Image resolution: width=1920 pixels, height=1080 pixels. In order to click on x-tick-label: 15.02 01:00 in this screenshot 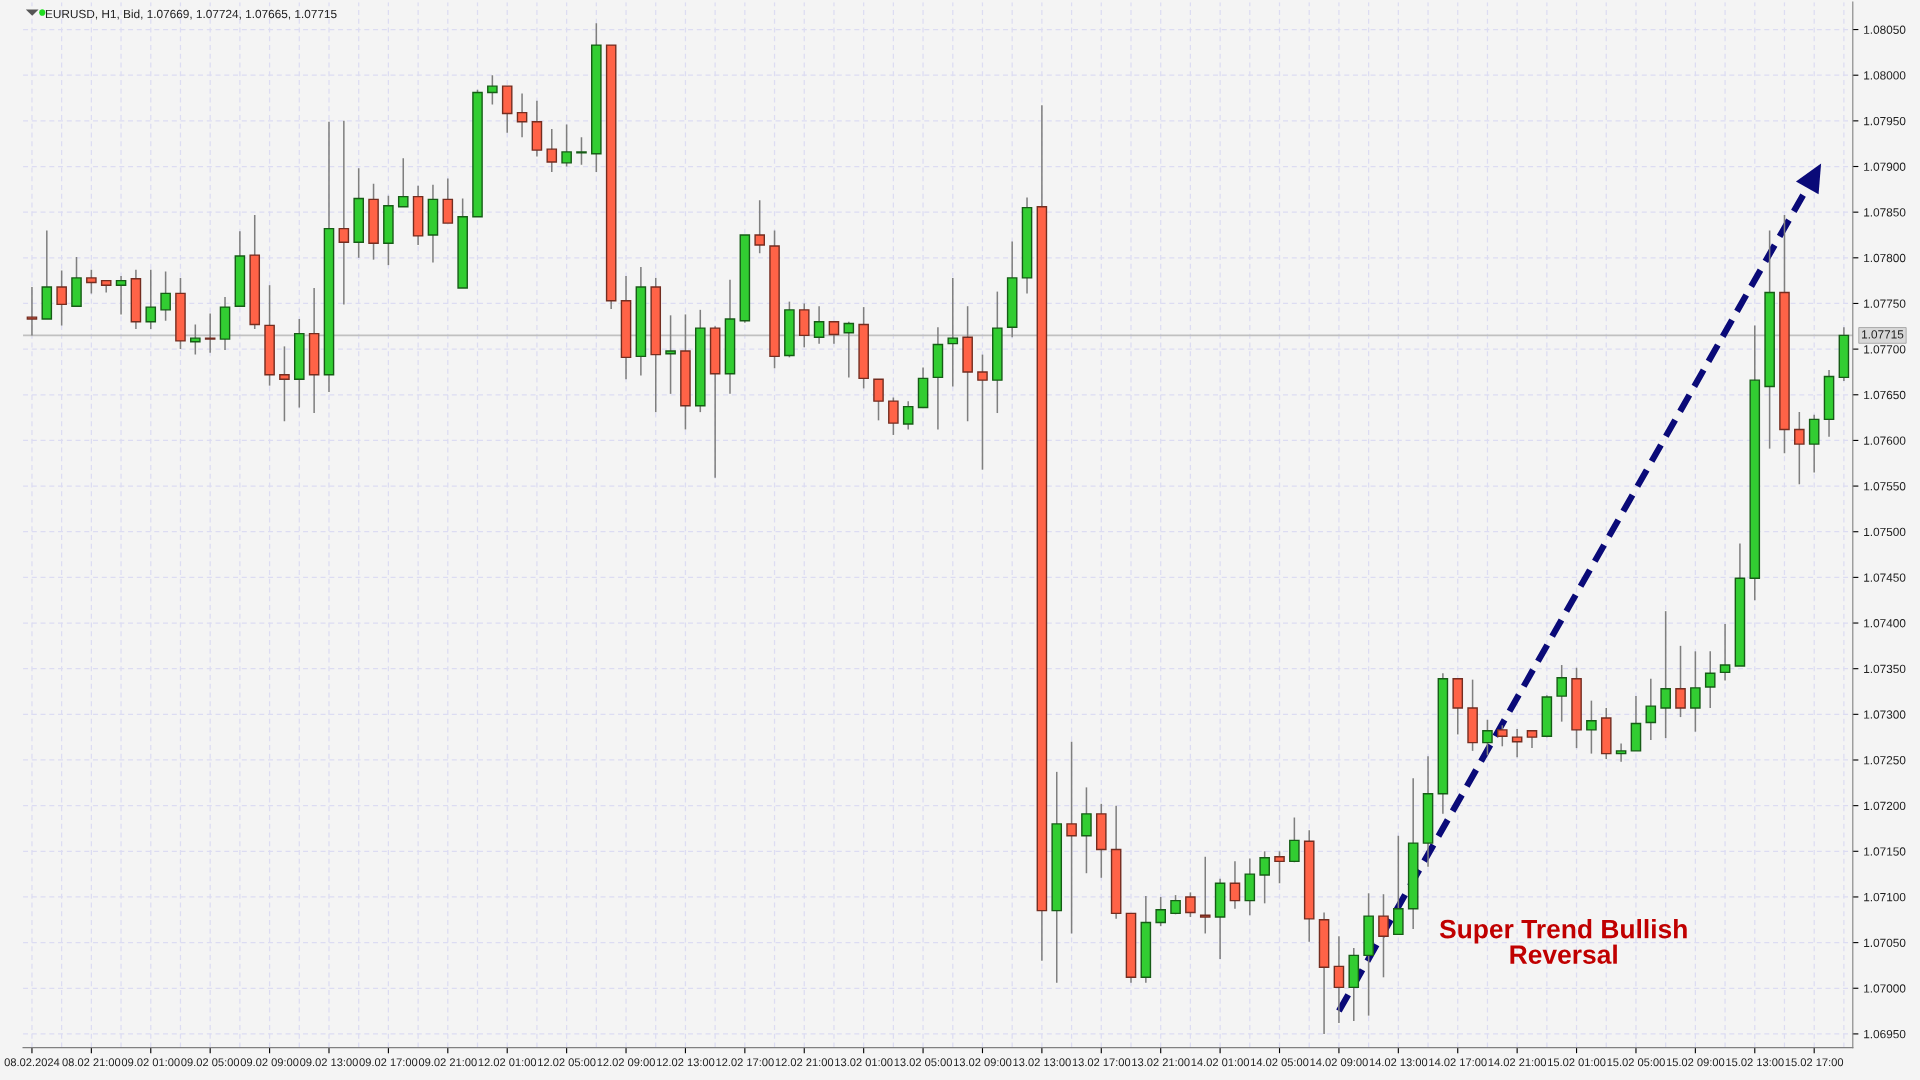, I will do `click(1577, 1062)`.